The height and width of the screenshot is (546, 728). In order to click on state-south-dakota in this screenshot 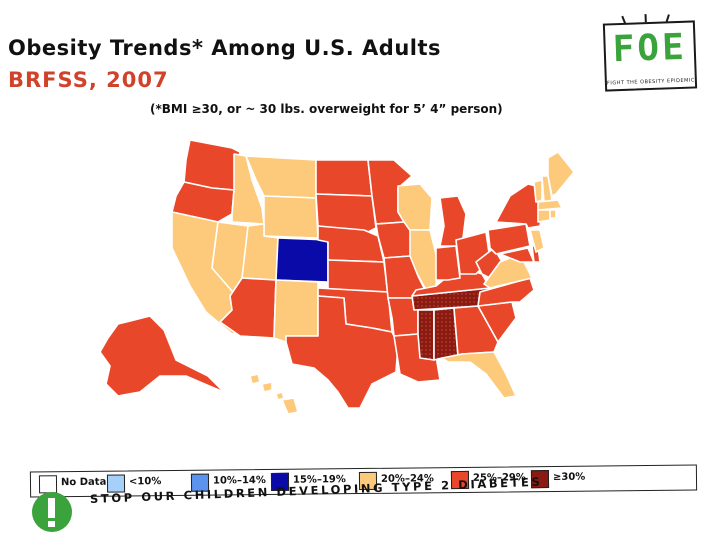, I will do `click(346, 214)`.